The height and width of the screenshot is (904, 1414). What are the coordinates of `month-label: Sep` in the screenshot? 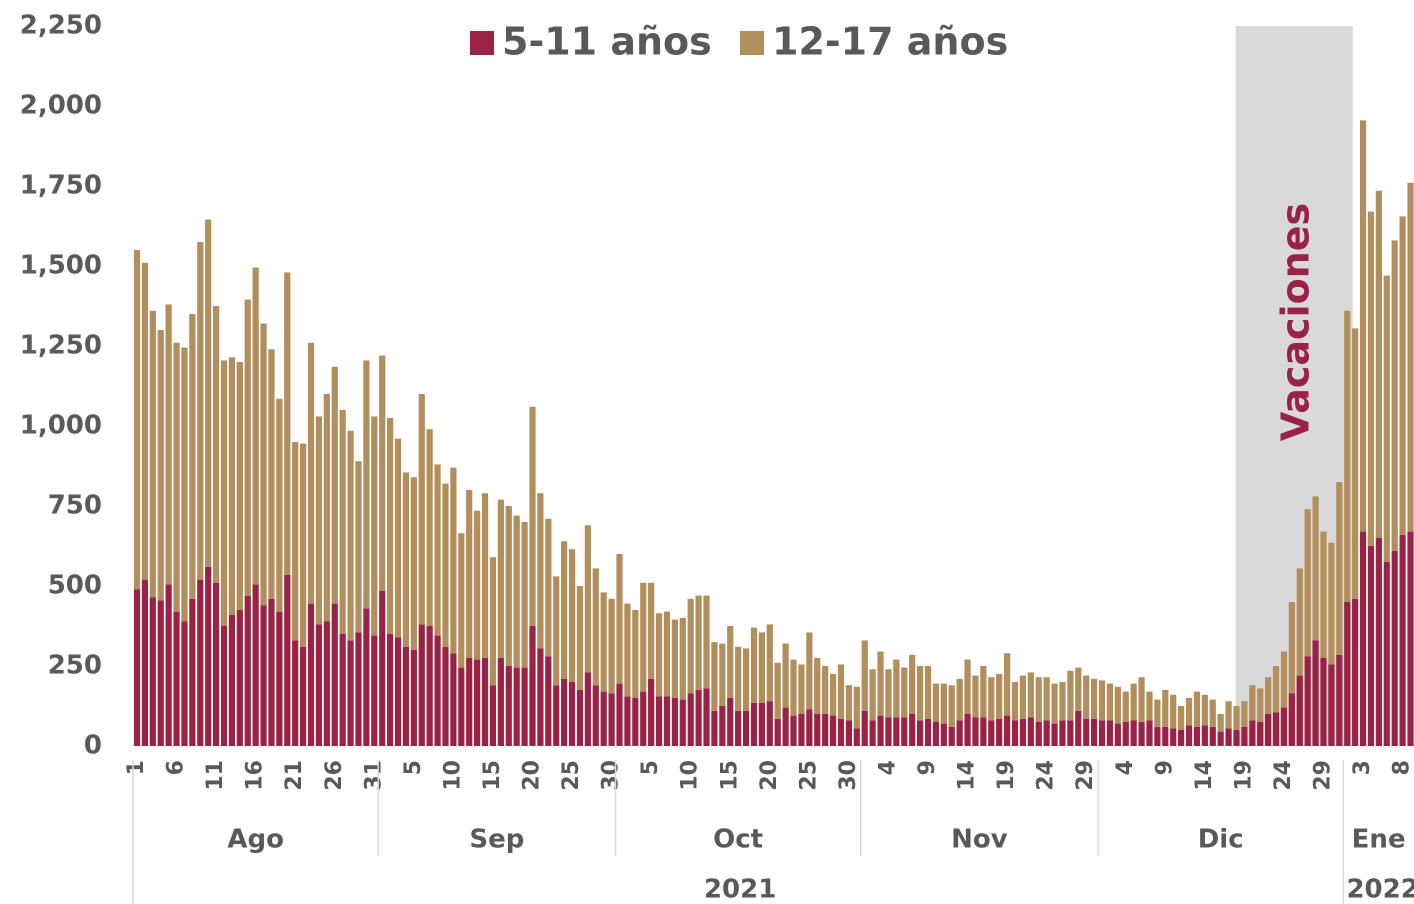 It's located at (496, 840).